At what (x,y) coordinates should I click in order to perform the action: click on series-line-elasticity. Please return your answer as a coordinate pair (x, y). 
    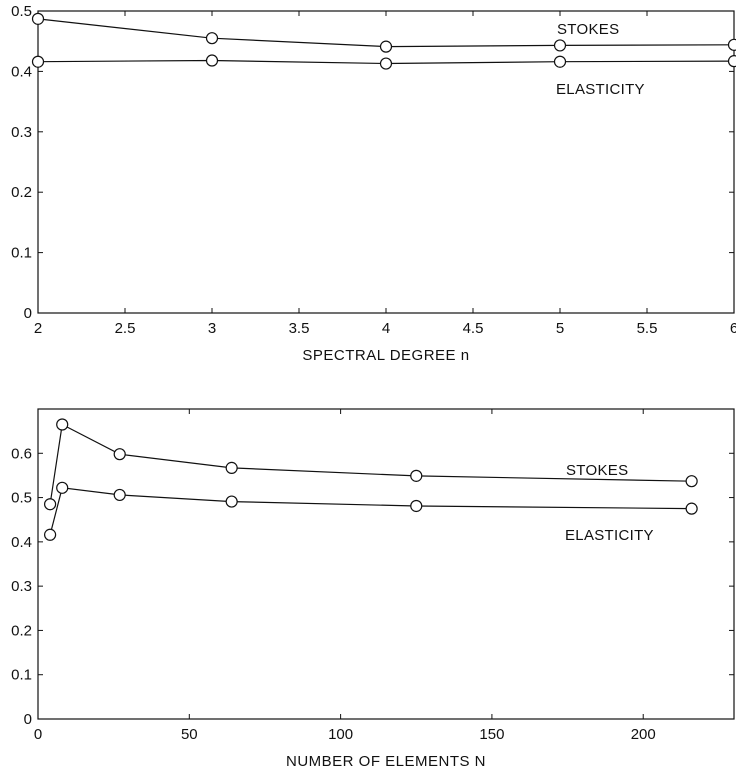
    Looking at the image, I should click on (370, 511).